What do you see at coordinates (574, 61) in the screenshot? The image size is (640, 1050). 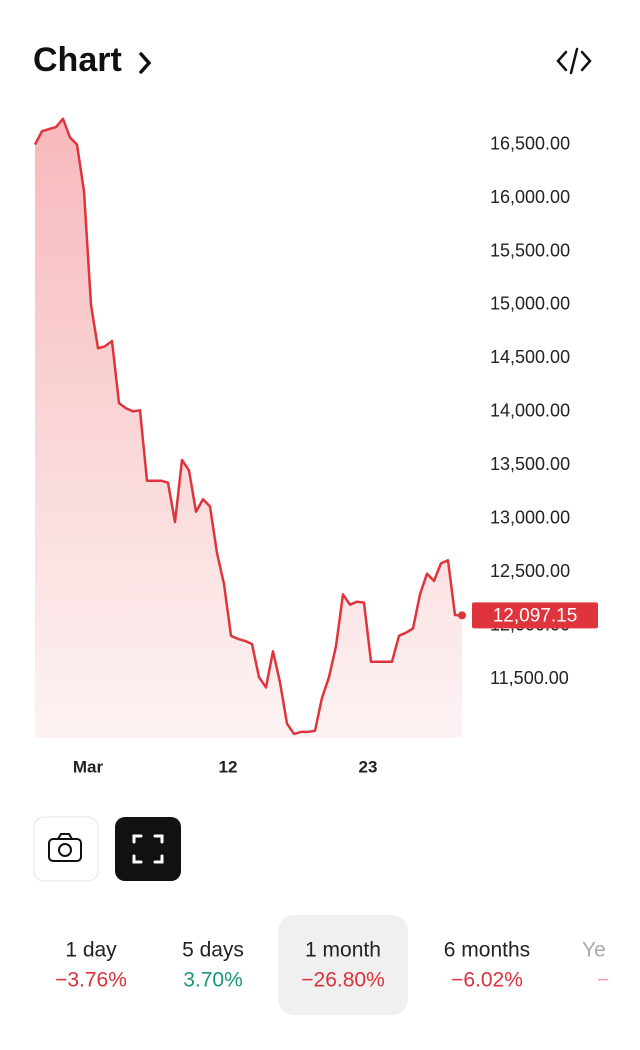 I see `code-icon` at bounding box center [574, 61].